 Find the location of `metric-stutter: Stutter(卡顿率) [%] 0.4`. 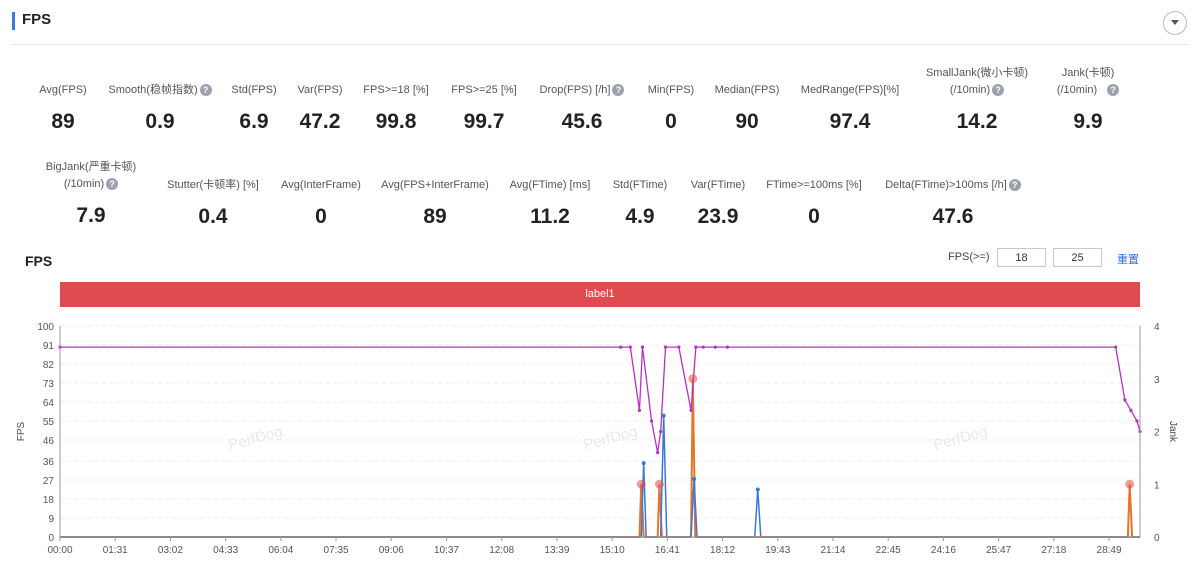

metric-stutter: Stutter(卡顿率) [%] 0.4 is located at coordinates (213, 202).